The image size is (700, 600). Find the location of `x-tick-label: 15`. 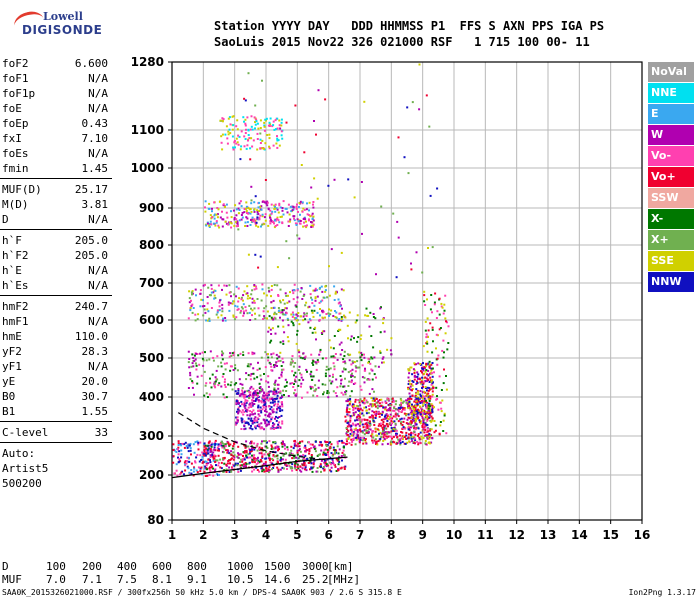

x-tick-label: 15 is located at coordinates (610, 535).